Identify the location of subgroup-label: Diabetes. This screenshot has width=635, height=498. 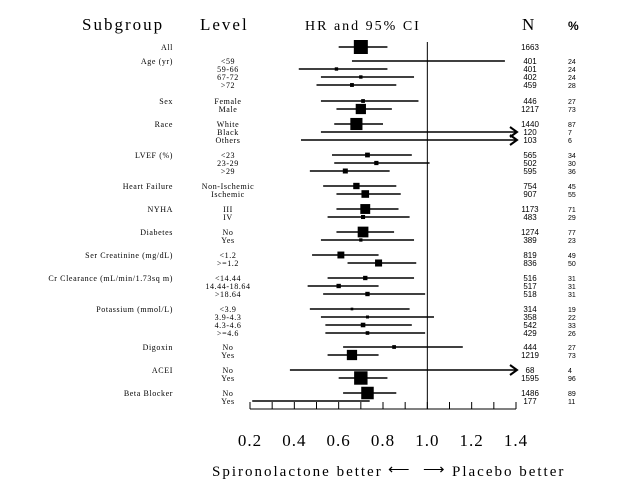
(156, 232).